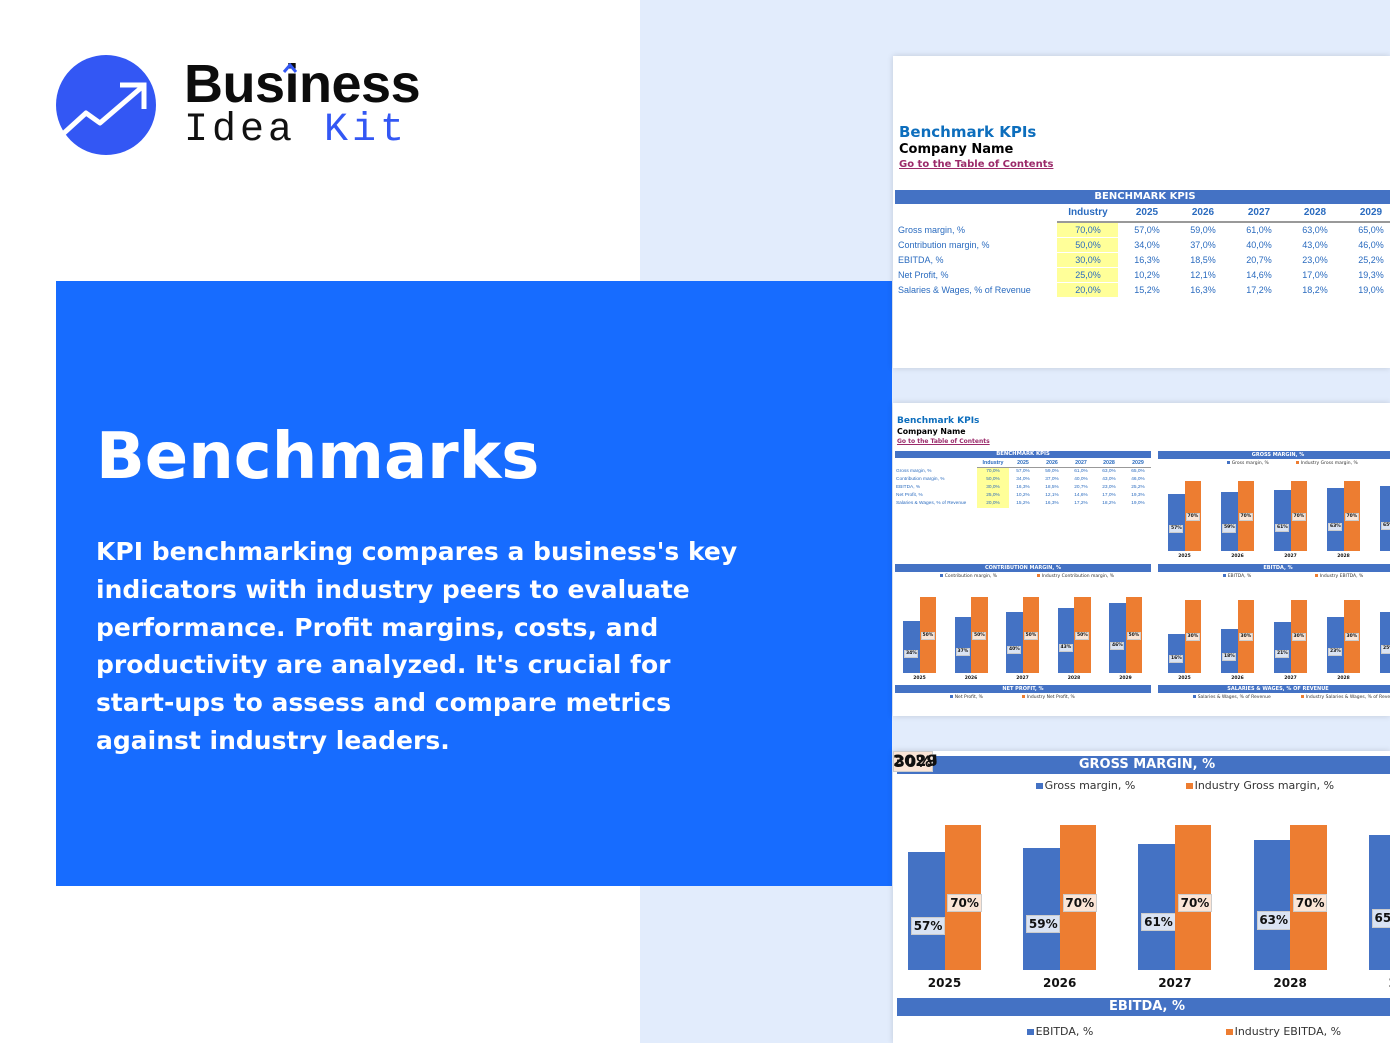 This screenshot has width=1390, height=1043. What do you see at coordinates (1088, 230) in the screenshot?
I see `table-cell: 70,0%` at bounding box center [1088, 230].